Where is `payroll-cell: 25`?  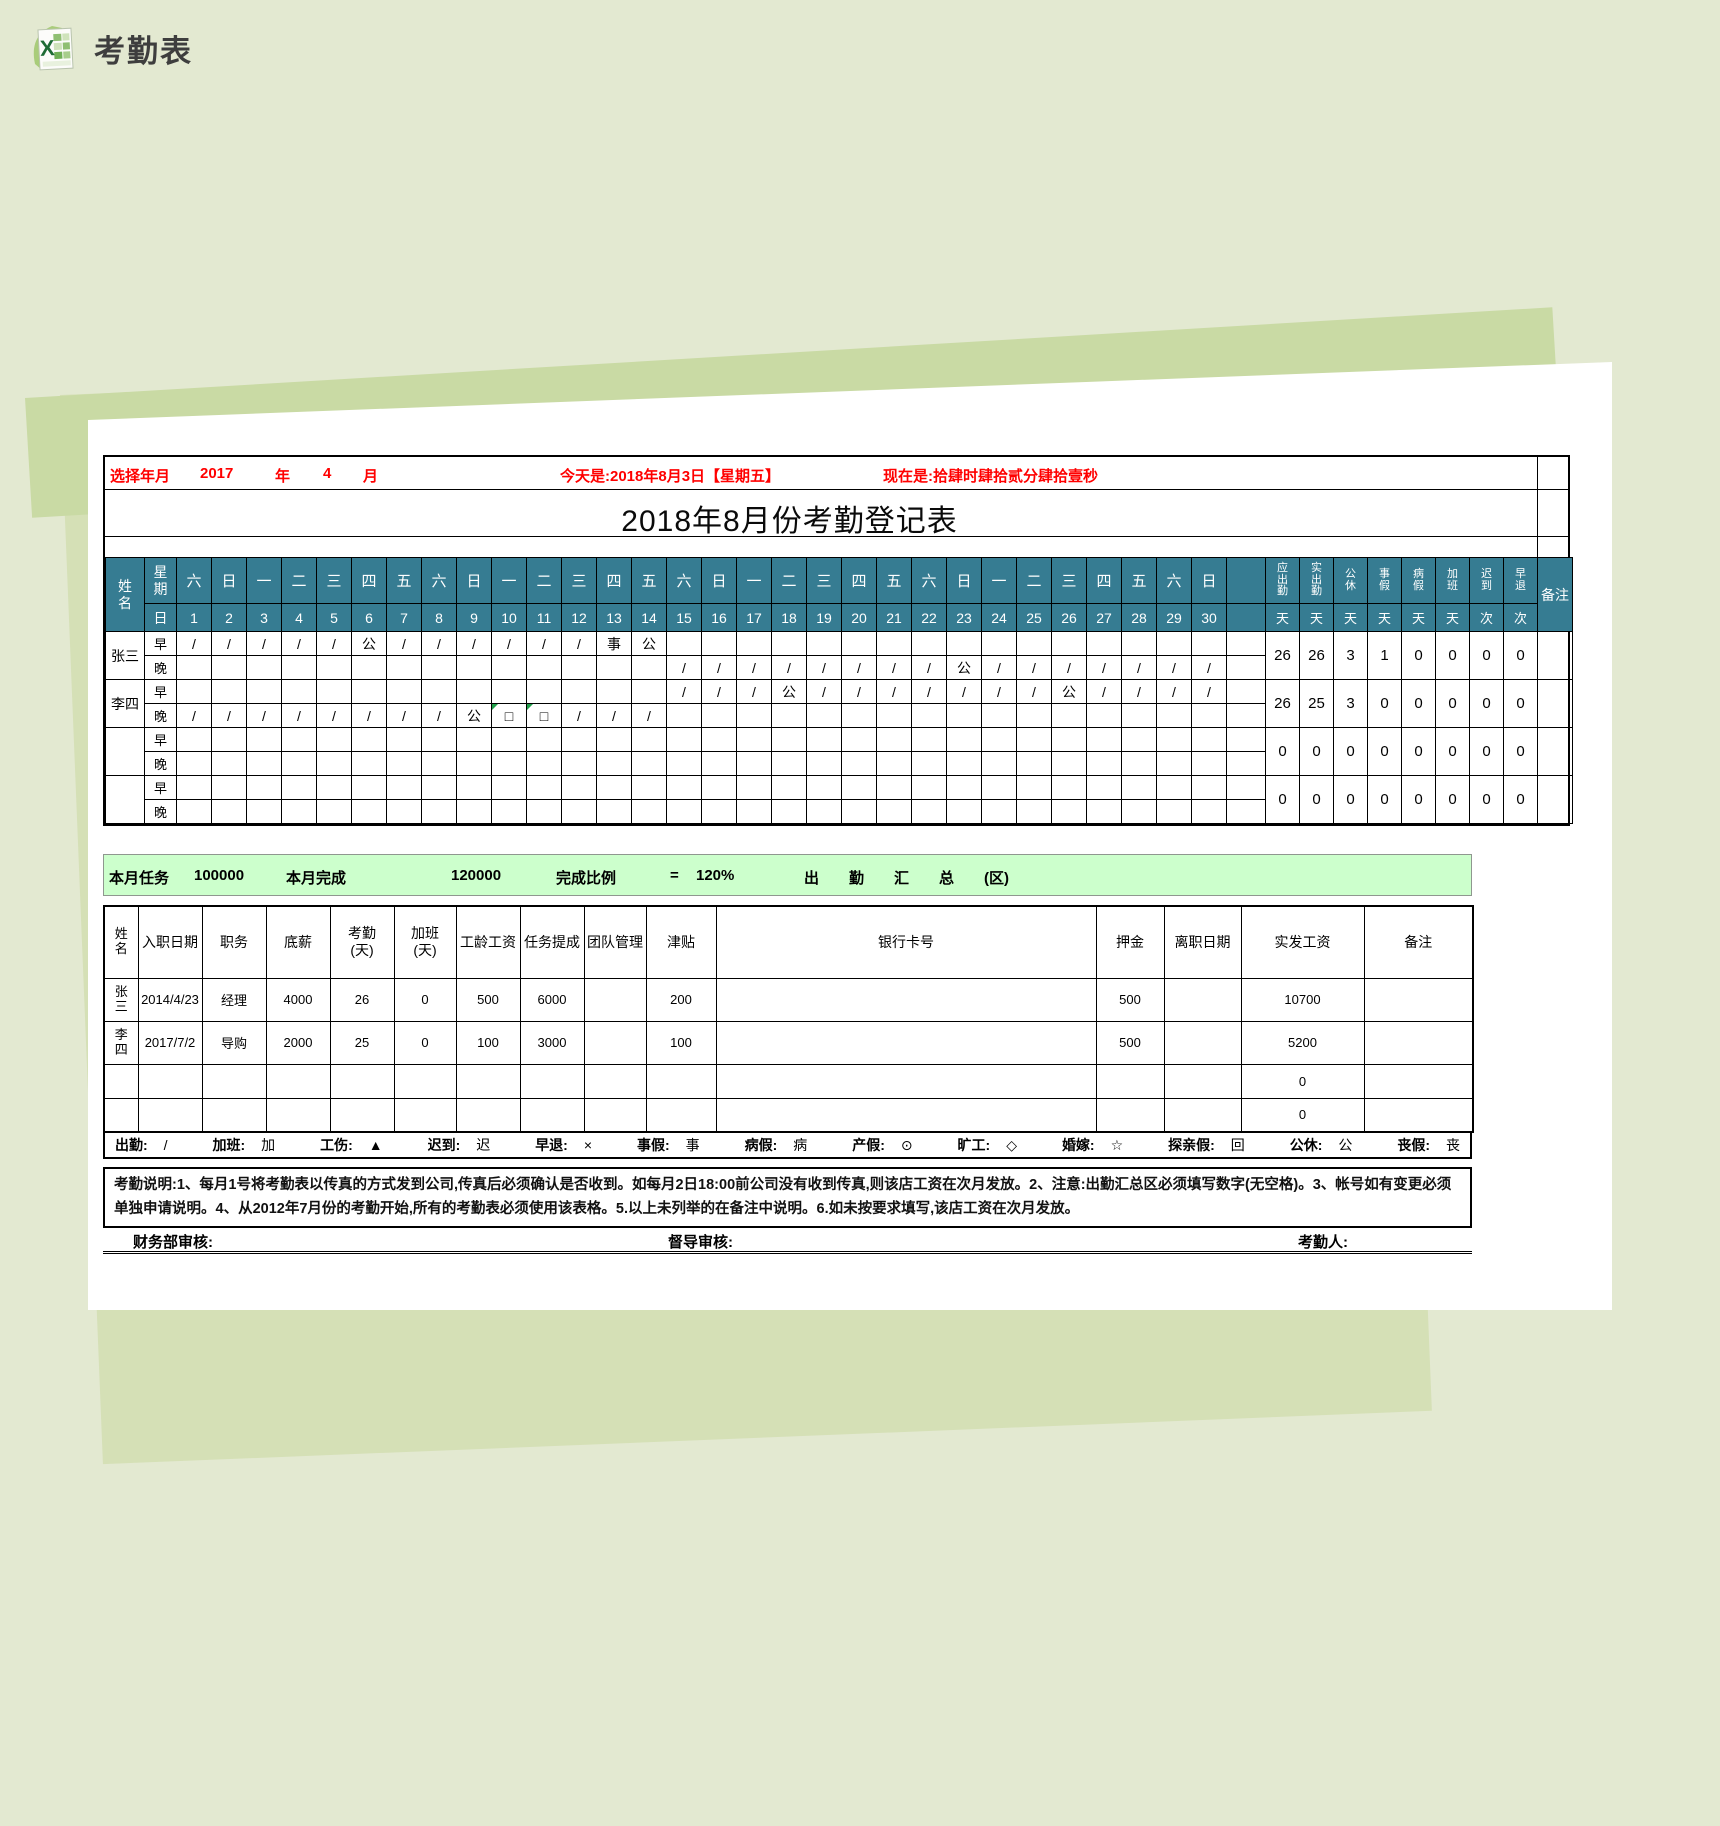
payroll-cell: 25 is located at coordinates (362, 1042).